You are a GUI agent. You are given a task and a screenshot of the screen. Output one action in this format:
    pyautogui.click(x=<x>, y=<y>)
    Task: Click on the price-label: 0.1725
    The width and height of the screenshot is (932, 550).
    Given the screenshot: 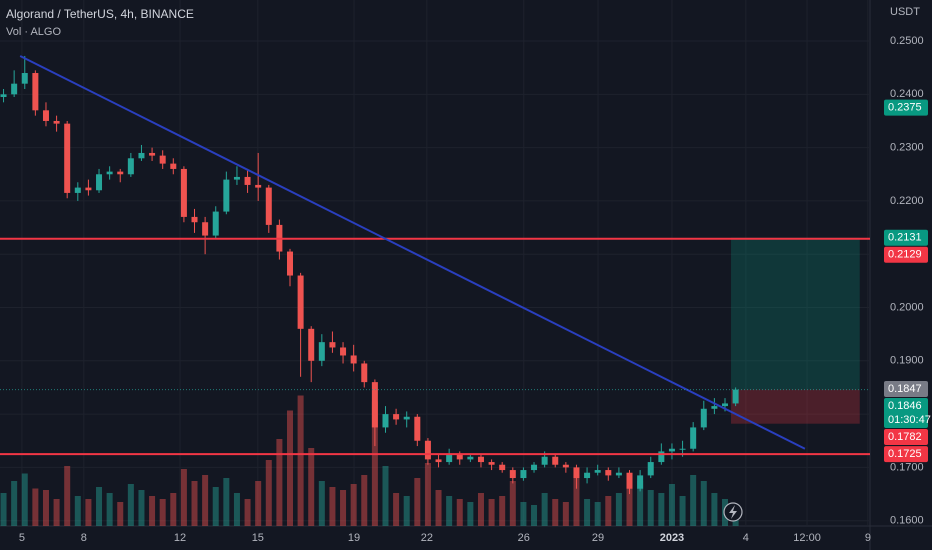 What is the action you would take?
    pyautogui.click(x=905, y=454)
    